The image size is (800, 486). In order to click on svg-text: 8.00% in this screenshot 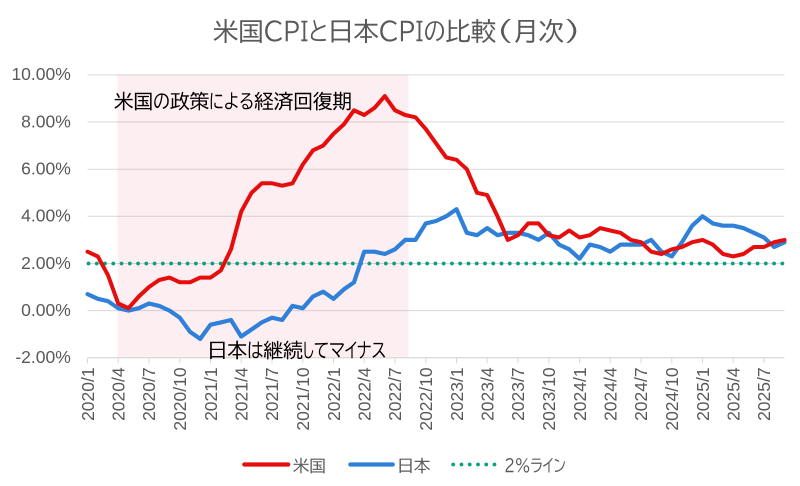, I will do `click(46, 121)`.